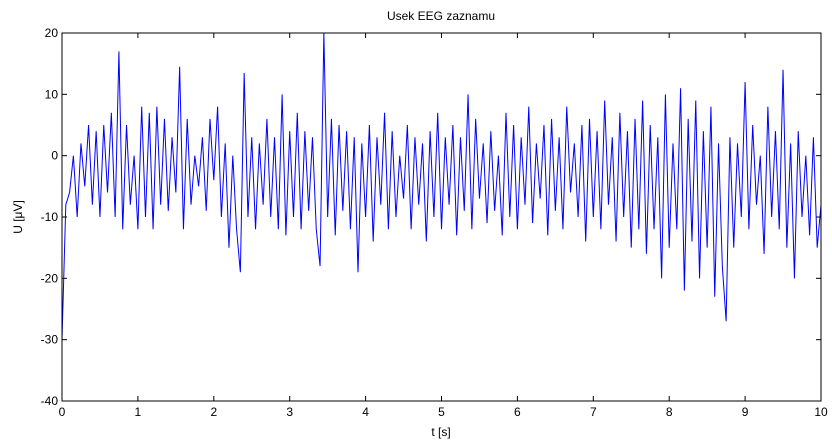  Describe the element at coordinates (593, 412) in the screenshot. I see `x-tick-label: 7` at that location.